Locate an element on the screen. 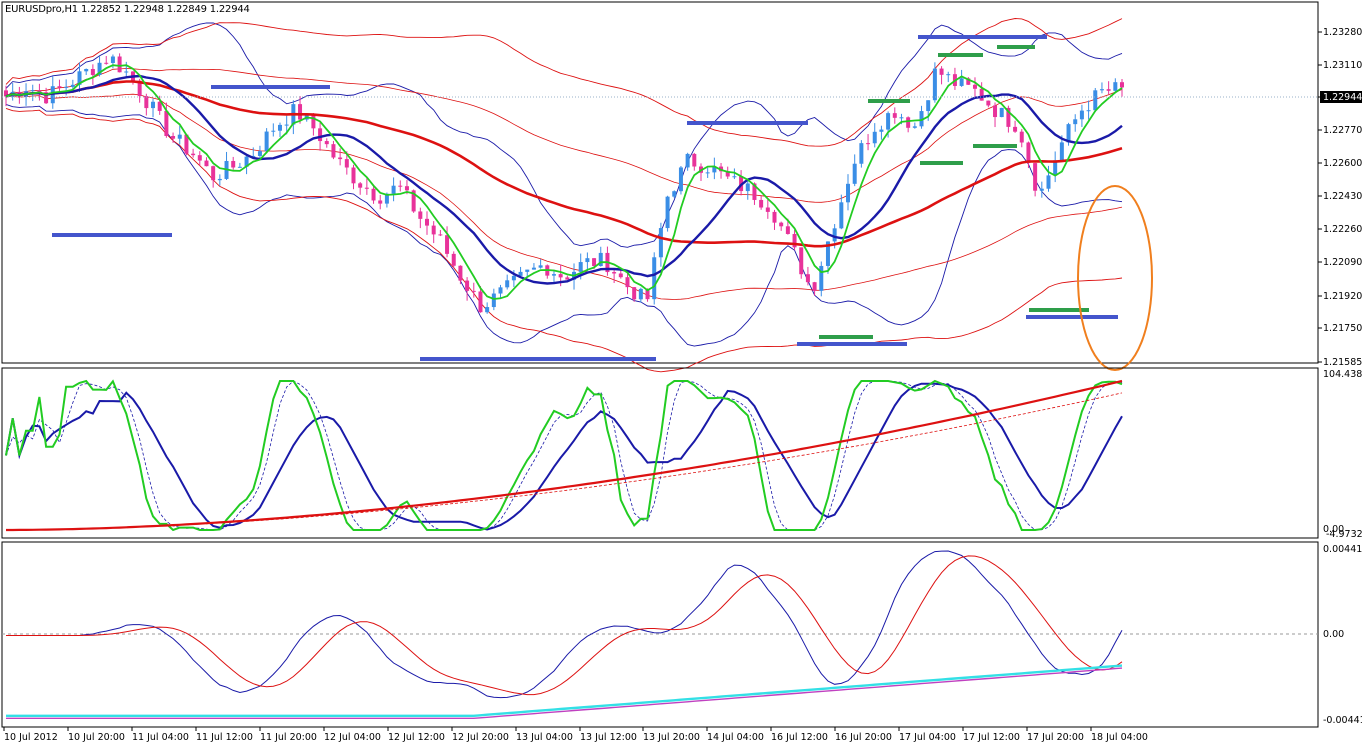  time-tick-label: 14 Jul 04:00 is located at coordinates (735, 737).